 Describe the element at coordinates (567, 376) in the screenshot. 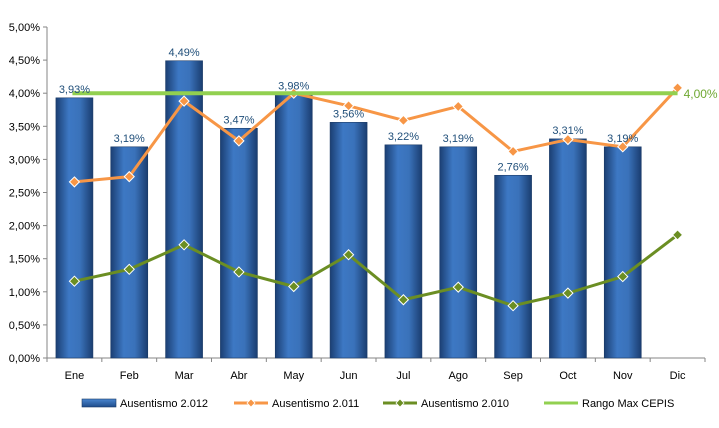

I see `x-tick-label: Oct` at that location.